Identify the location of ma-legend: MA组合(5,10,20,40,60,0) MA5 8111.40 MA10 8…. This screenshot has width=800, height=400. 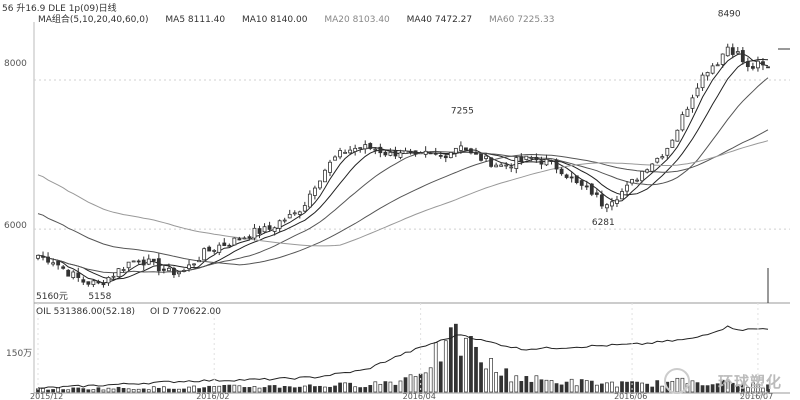
(303, 18).